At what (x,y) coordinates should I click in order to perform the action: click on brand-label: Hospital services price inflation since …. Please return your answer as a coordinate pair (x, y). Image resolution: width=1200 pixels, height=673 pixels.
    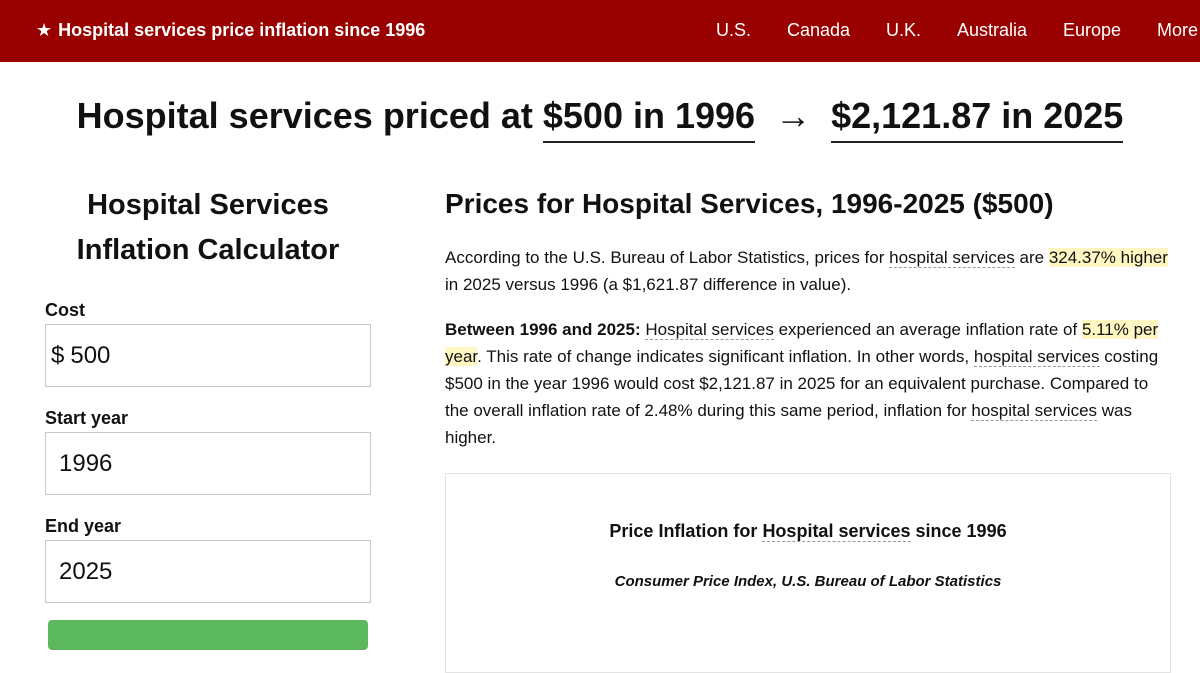
    Looking at the image, I should click on (242, 30).